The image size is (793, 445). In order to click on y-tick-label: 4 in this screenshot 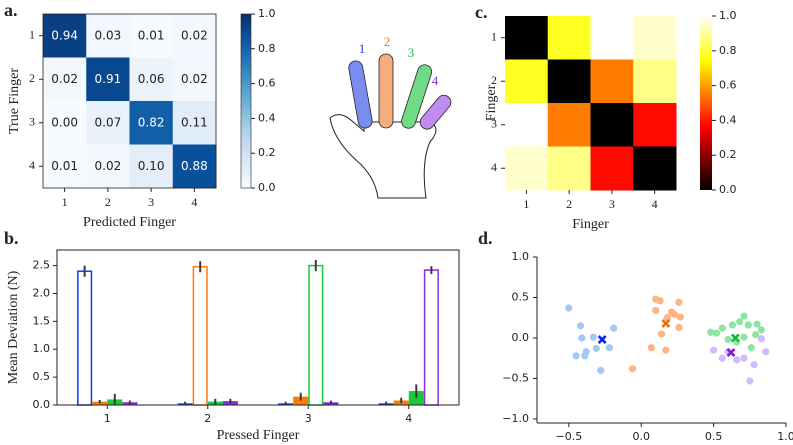, I will do `click(32, 165)`.